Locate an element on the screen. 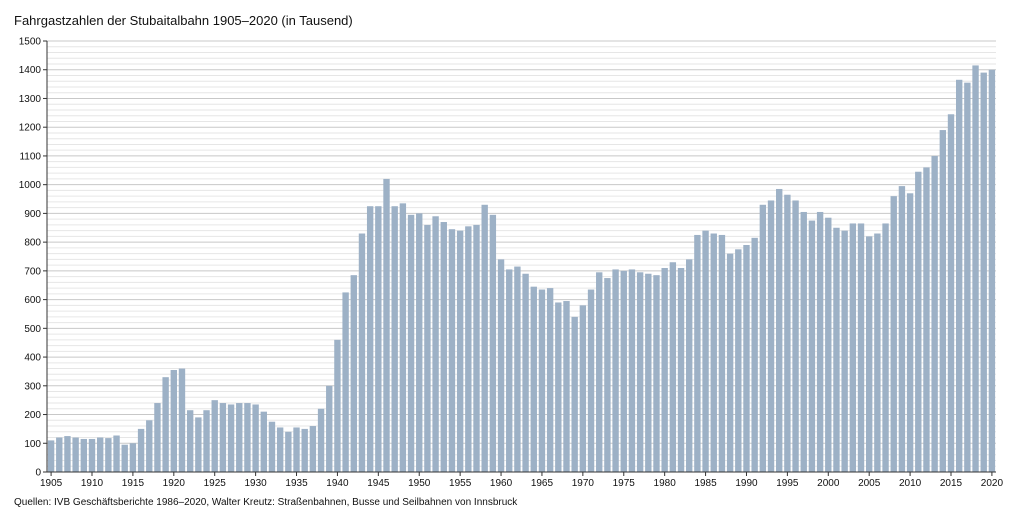  y-tick-label: 100 is located at coordinates (32, 444).